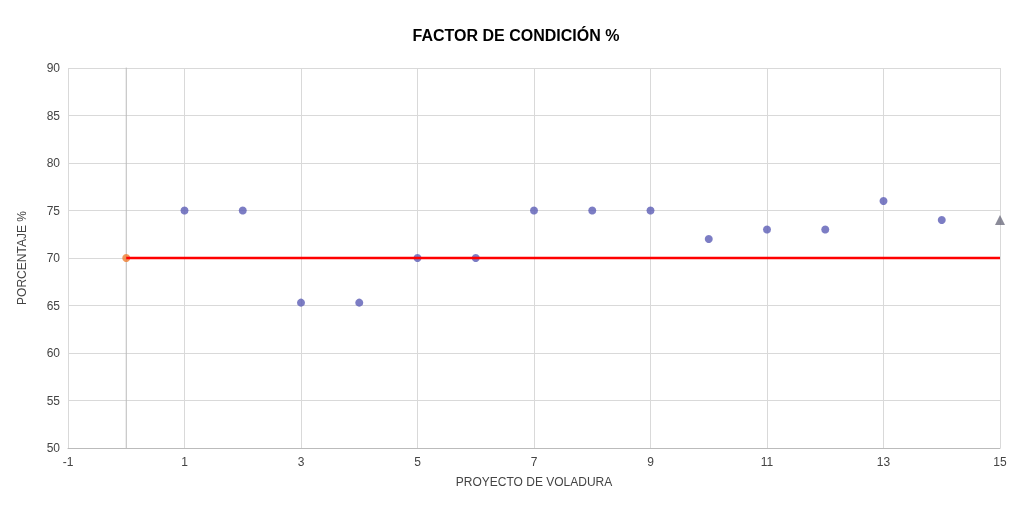 This screenshot has height=511, width=1032. Describe the element at coordinates (883, 462) in the screenshot. I see `x-tick-label: 13` at that location.